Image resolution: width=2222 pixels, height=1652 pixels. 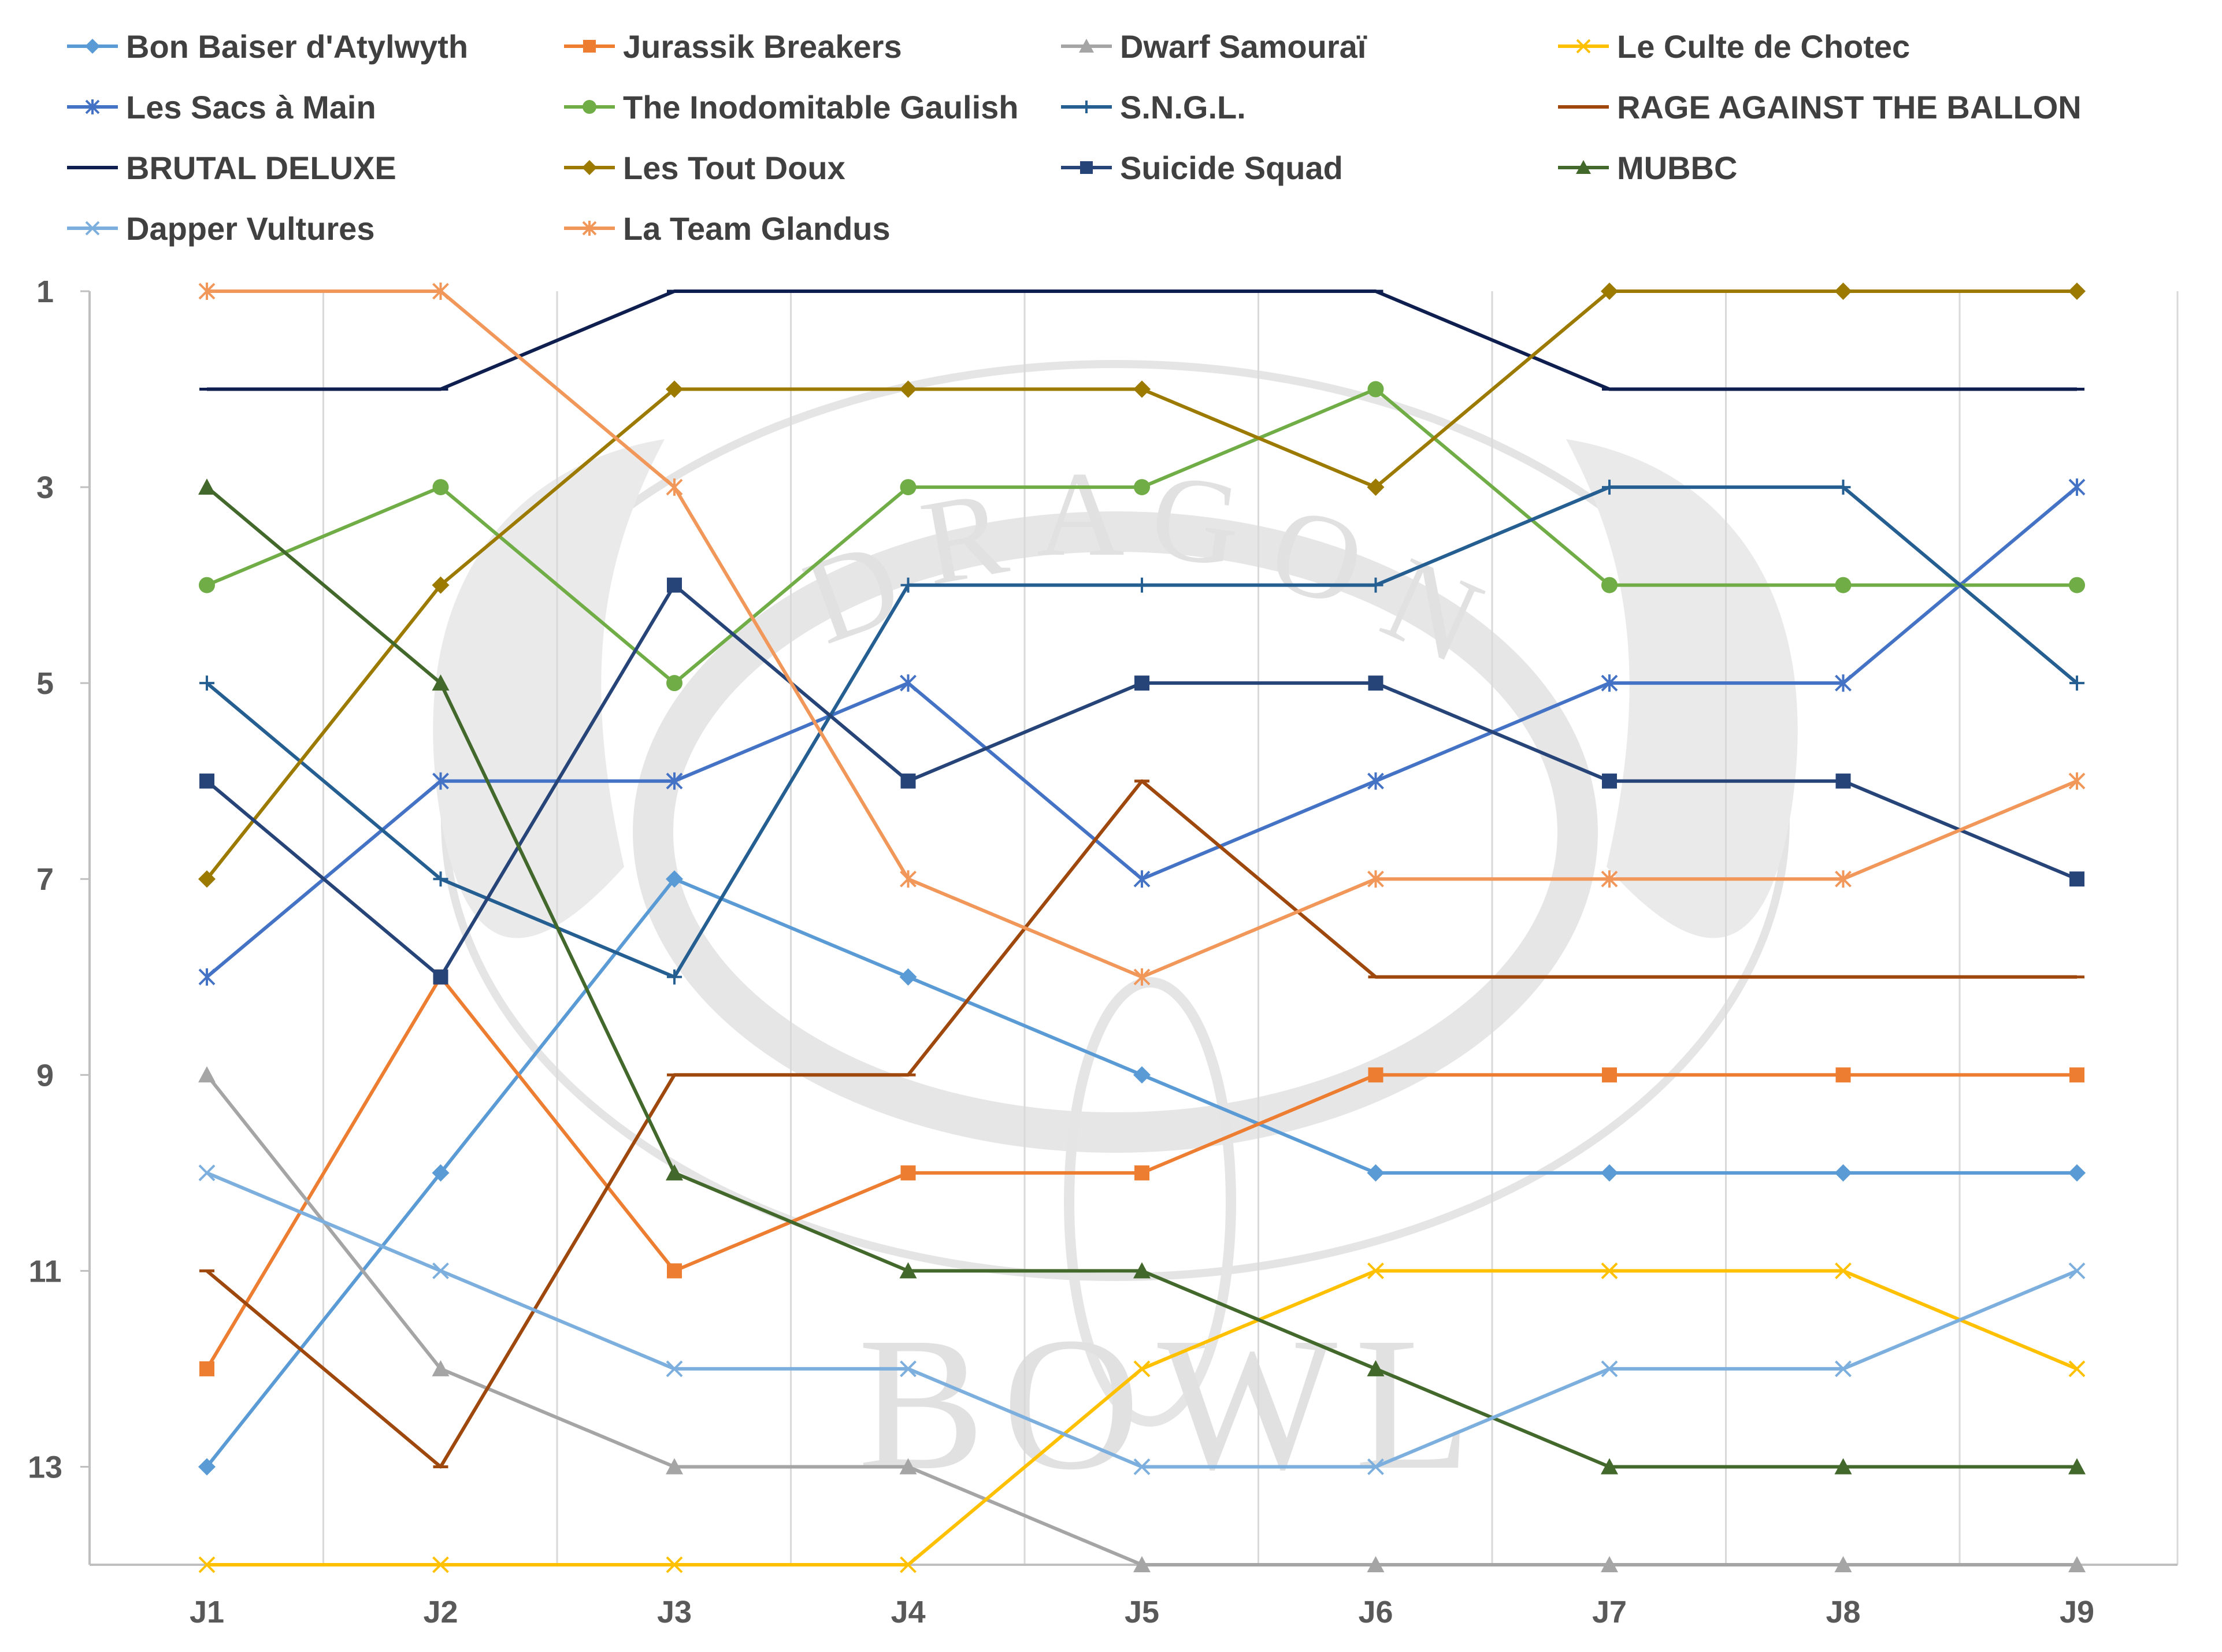 What do you see at coordinates (231, 168) in the screenshot?
I see `legend-item-brutal-deluxe: BRUTAL DELUXE` at bounding box center [231, 168].